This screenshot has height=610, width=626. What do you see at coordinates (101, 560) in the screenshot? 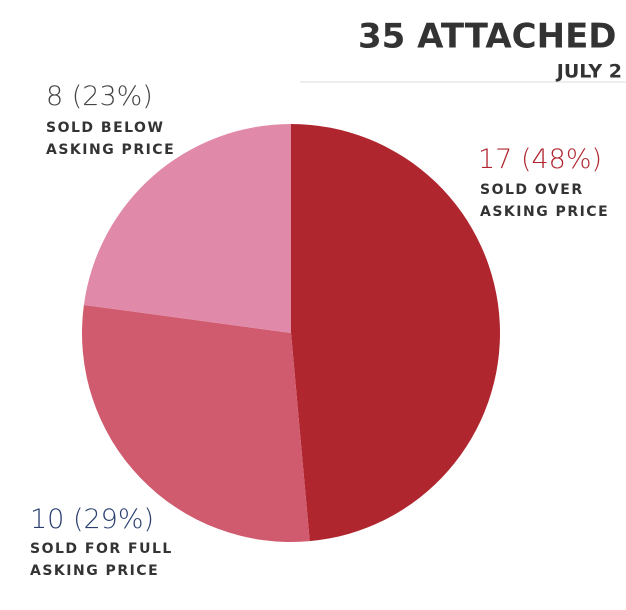
I see `category-label: SOLD FOR FULL ASKING PRICE` at bounding box center [101, 560].